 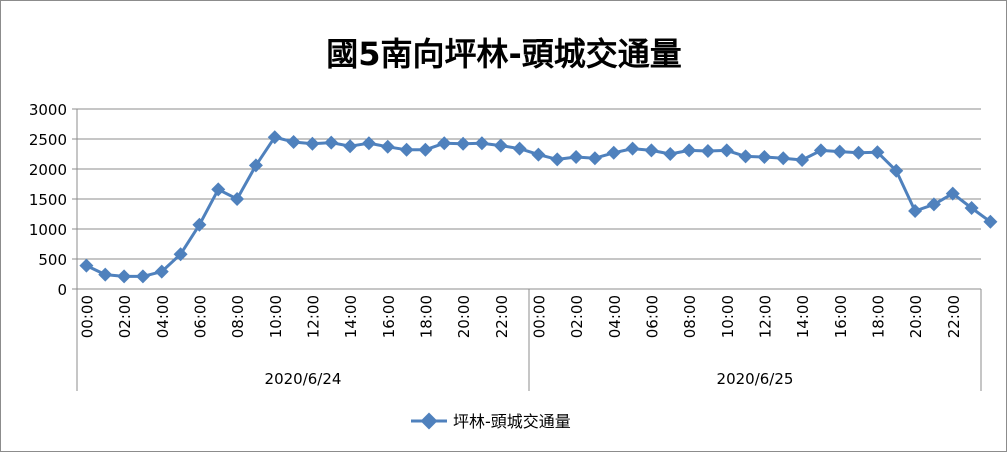 What do you see at coordinates (48, 230) in the screenshot?
I see `y-tick-label: 1000` at bounding box center [48, 230].